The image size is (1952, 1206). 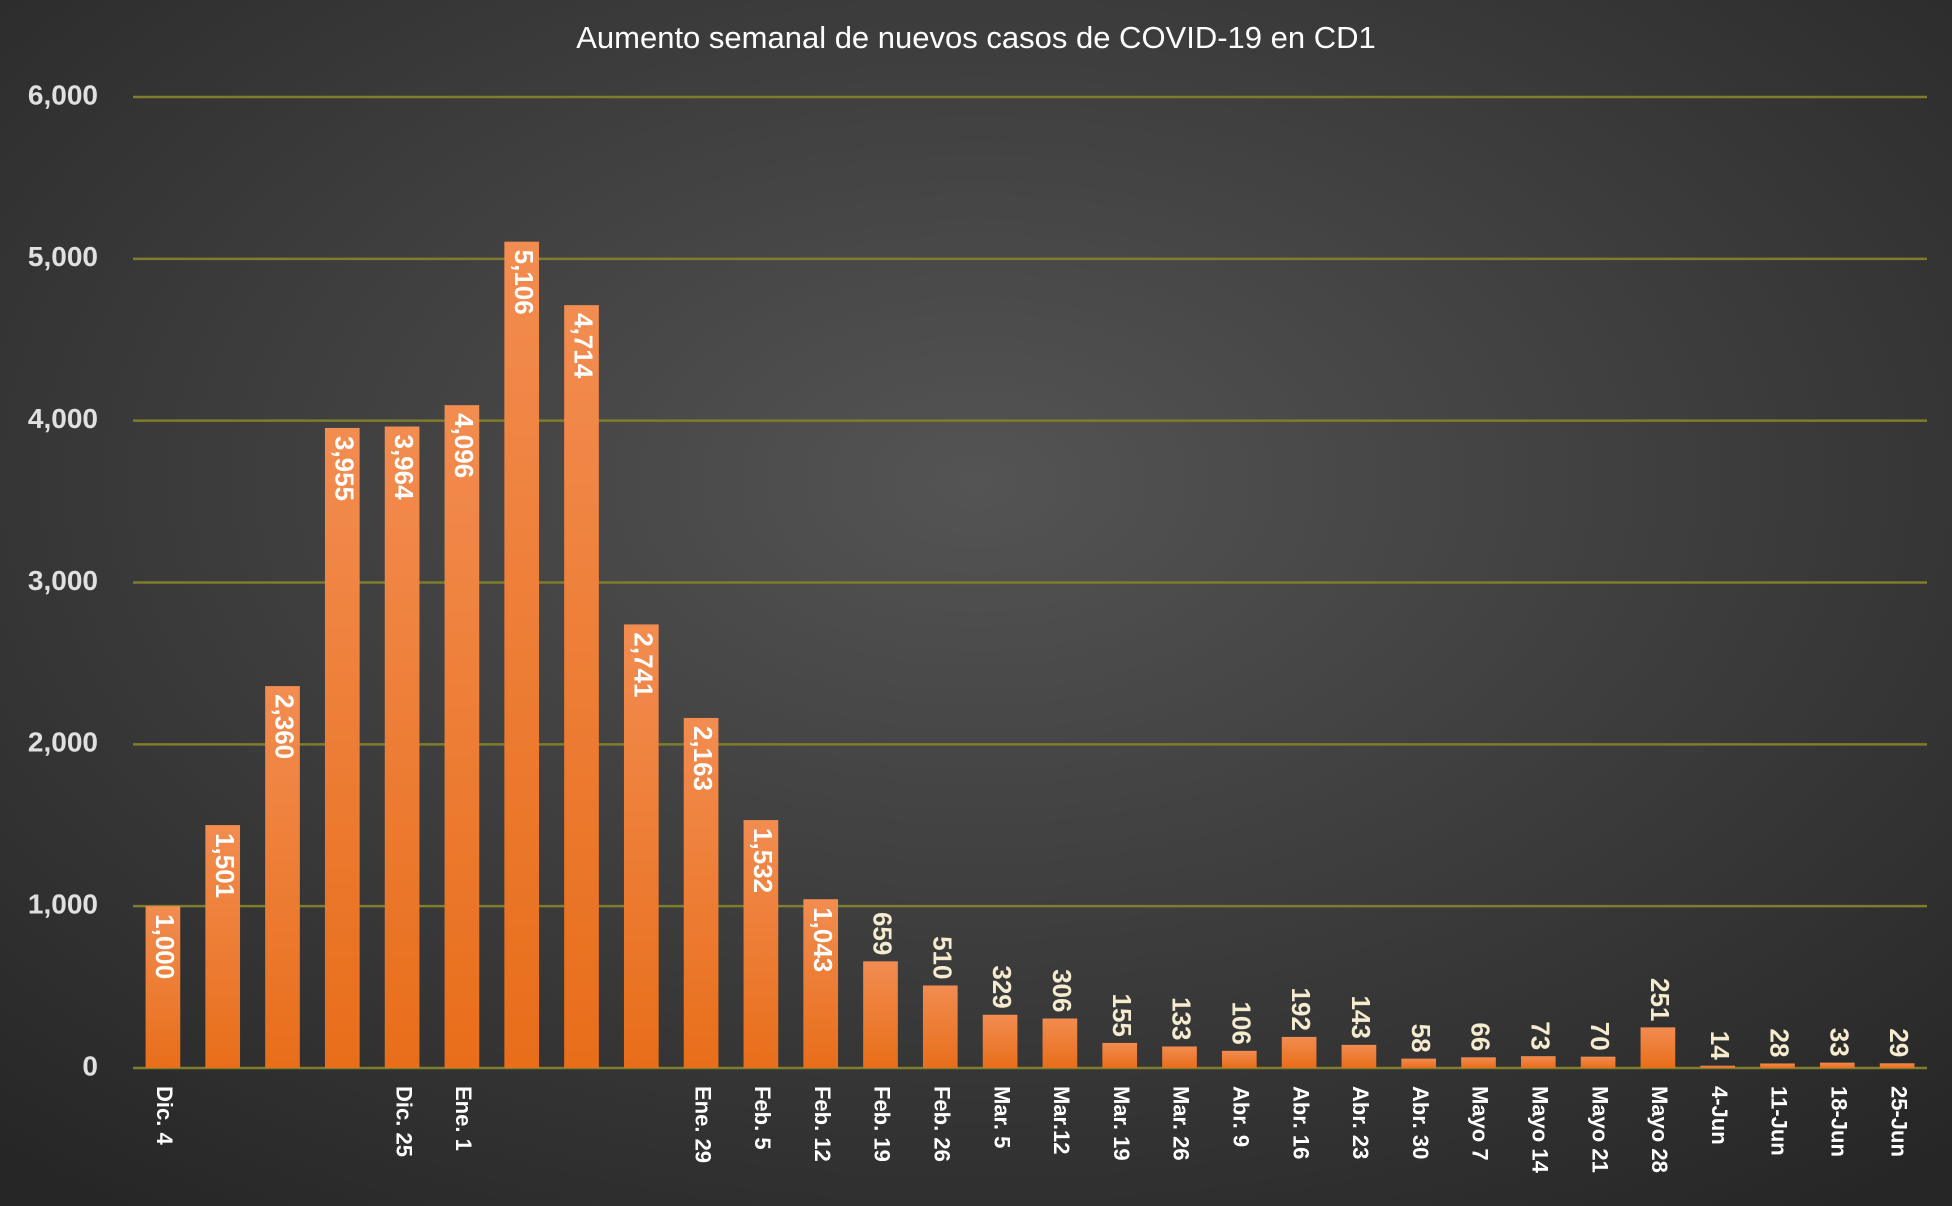 What do you see at coordinates (1122, 1015) in the screenshot?
I see `value-label: 155` at bounding box center [1122, 1015].